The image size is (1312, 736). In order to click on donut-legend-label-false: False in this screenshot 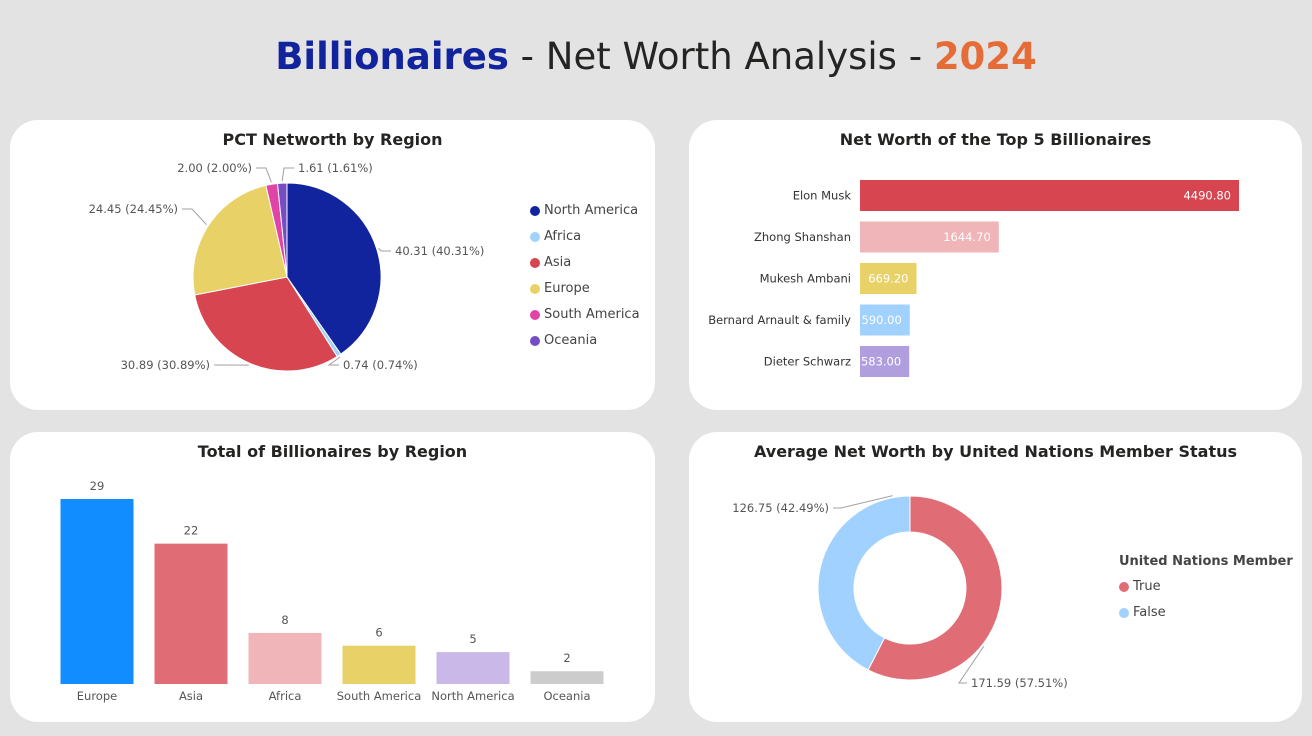, I will do `click(1149, 612)`.